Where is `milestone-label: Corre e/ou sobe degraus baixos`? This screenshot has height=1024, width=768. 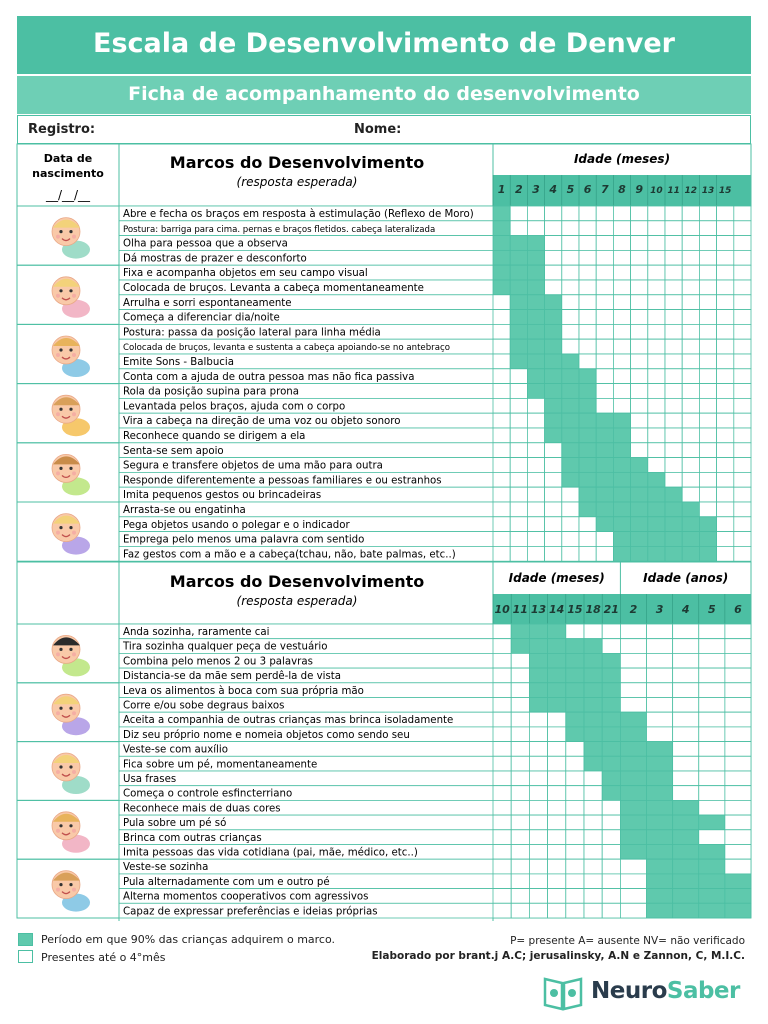 milestone-label: Corre e/ou sobe degraus baixos is located at coordinates (203, 706).